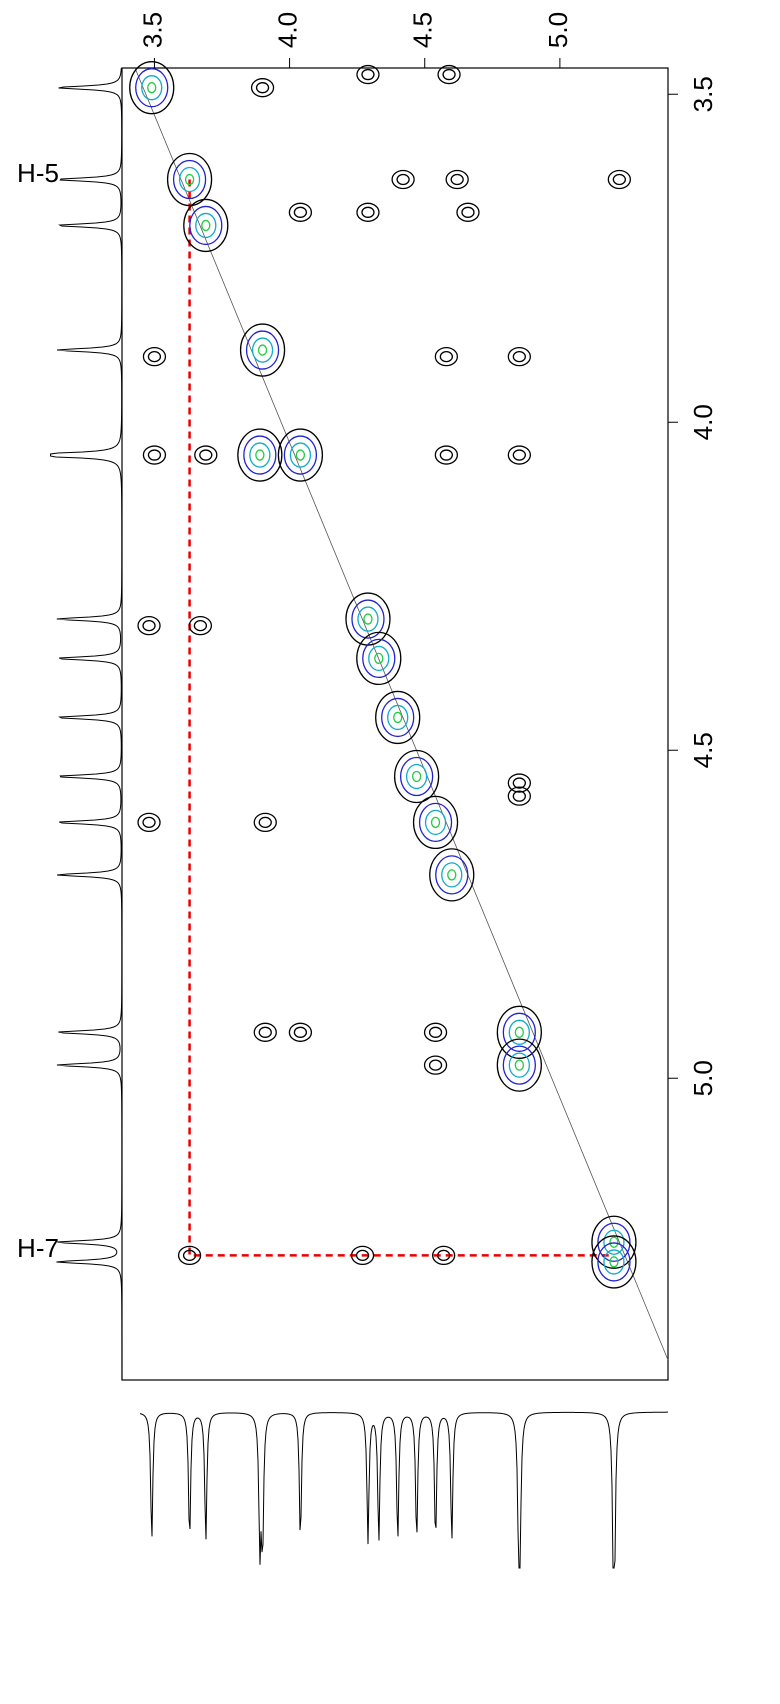  What do you see at coordinates (287, 30) in the screenshot?
I see `x-tick-label: 4.0` at bounding box center [287, 30].